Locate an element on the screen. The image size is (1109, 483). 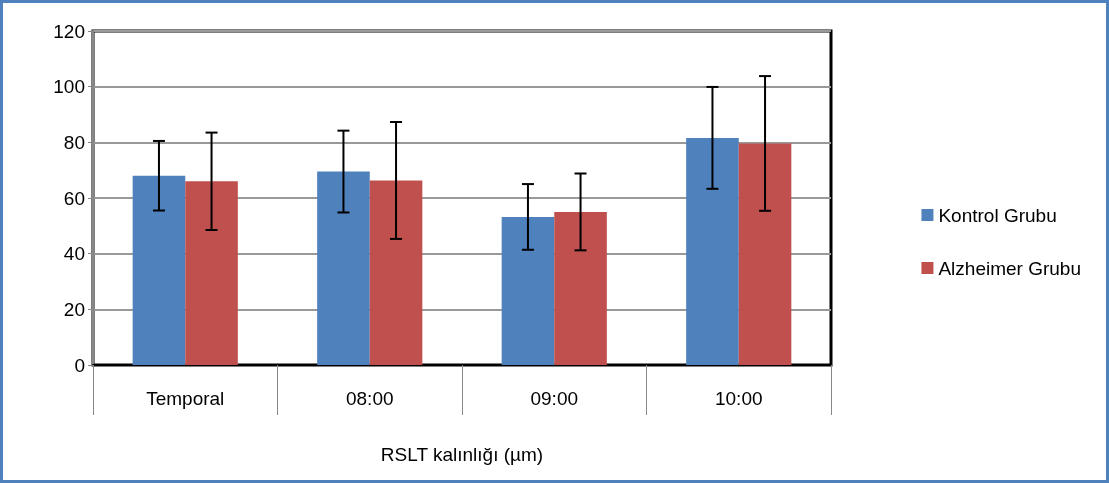
legend-label: Alzheimer Grubu is located at coordinates (1010, 268).